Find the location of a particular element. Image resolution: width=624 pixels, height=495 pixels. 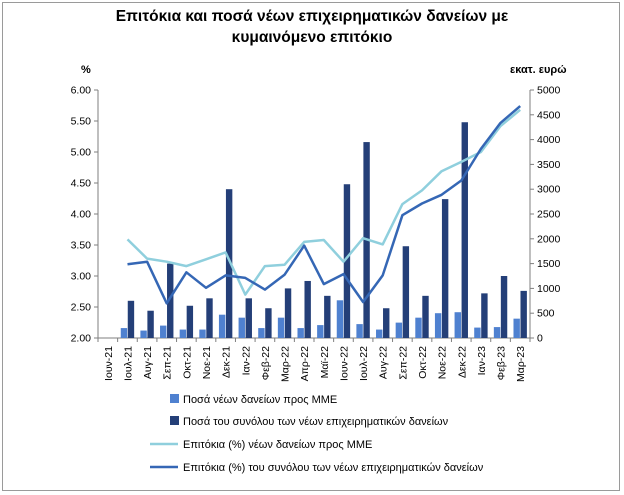

x-tick-label: Μαρ-23 is located at coordinates (521, 364).